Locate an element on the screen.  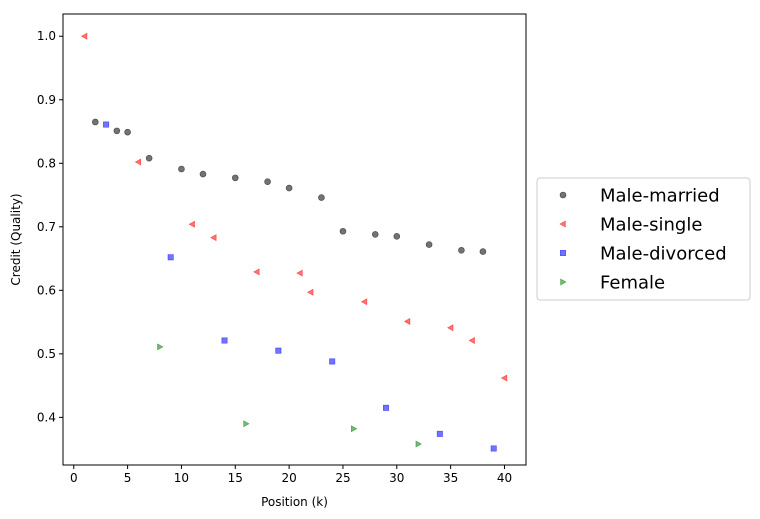
x-tick-label: 25 is located at coordinates (342, 478).